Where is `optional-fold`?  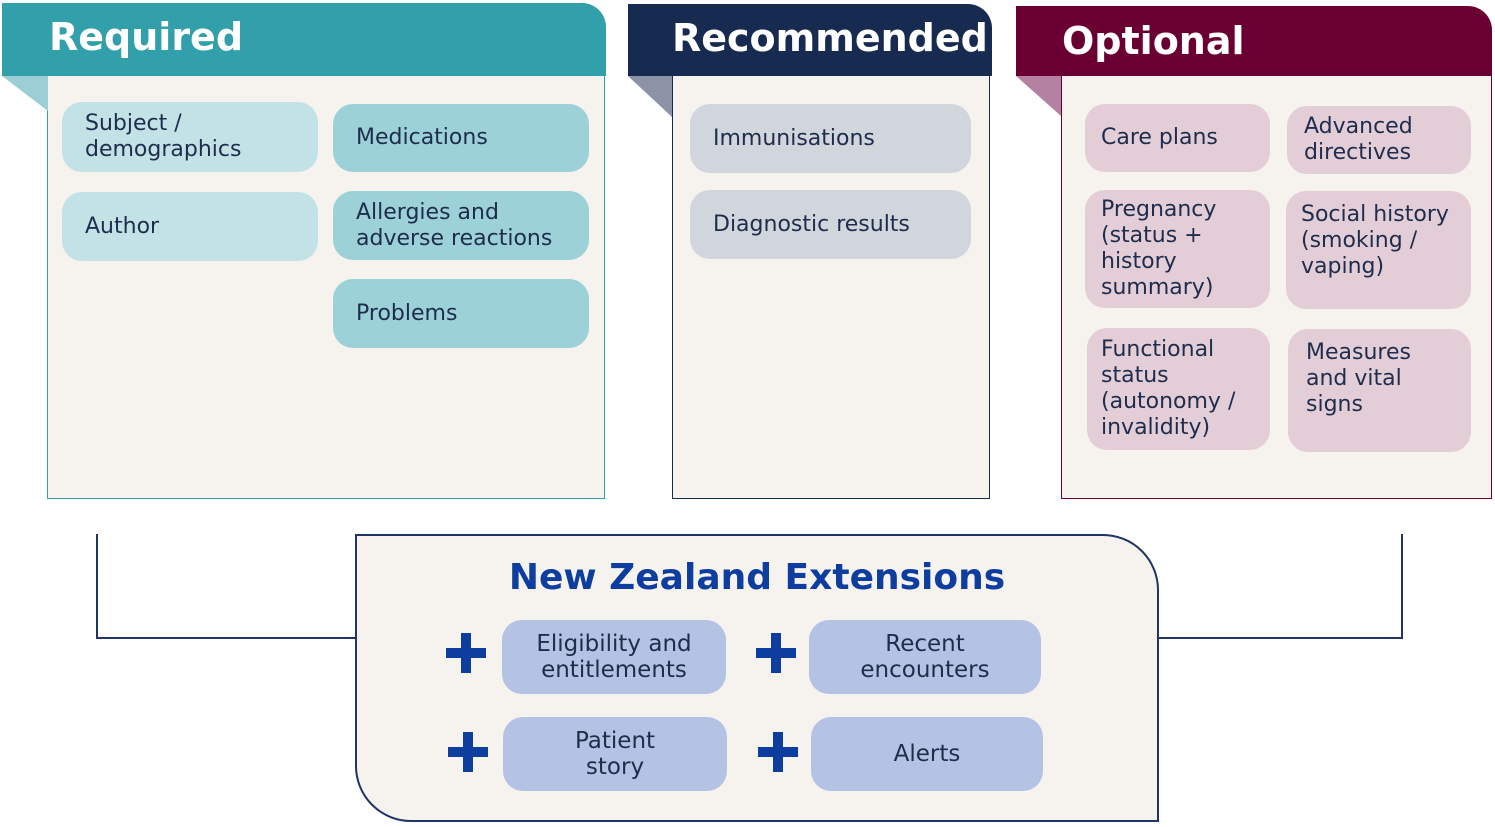
optional-fold is located at coordinates (1038, 96).